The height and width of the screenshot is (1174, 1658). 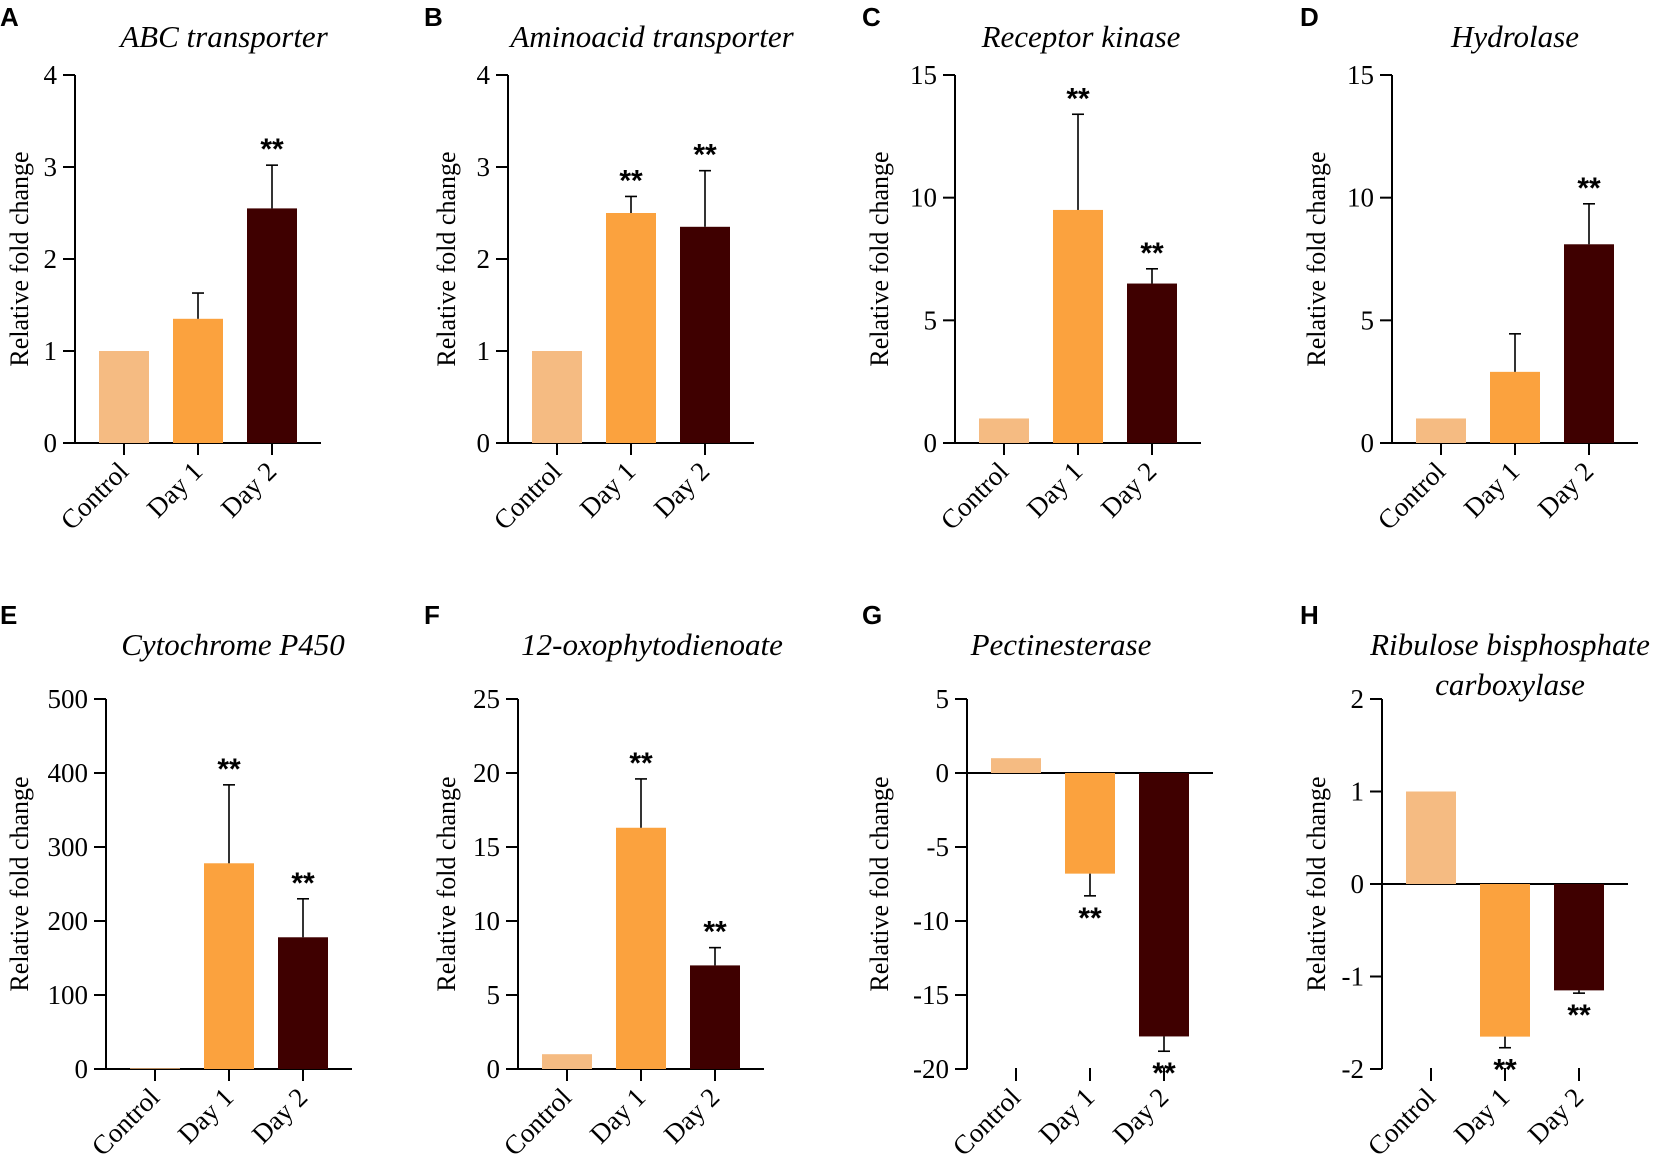 What do you see at coordinates (8, 615) in the screenshot?
I see `panel-letter: E` at bounding box center [8, 615].